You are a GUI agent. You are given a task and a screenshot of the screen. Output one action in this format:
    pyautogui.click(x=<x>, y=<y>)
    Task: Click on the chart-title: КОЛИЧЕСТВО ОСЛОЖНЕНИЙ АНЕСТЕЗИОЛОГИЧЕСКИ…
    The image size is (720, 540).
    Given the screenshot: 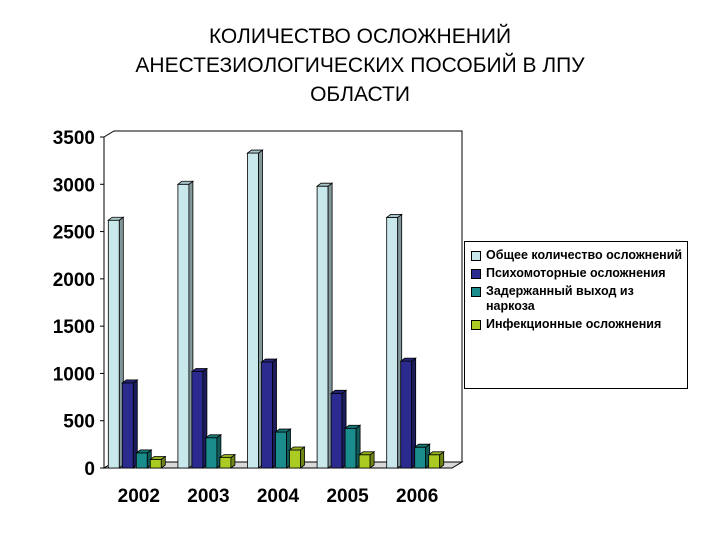 What is the action you would take?
    pyautogui.click(x=360, y=65)
    